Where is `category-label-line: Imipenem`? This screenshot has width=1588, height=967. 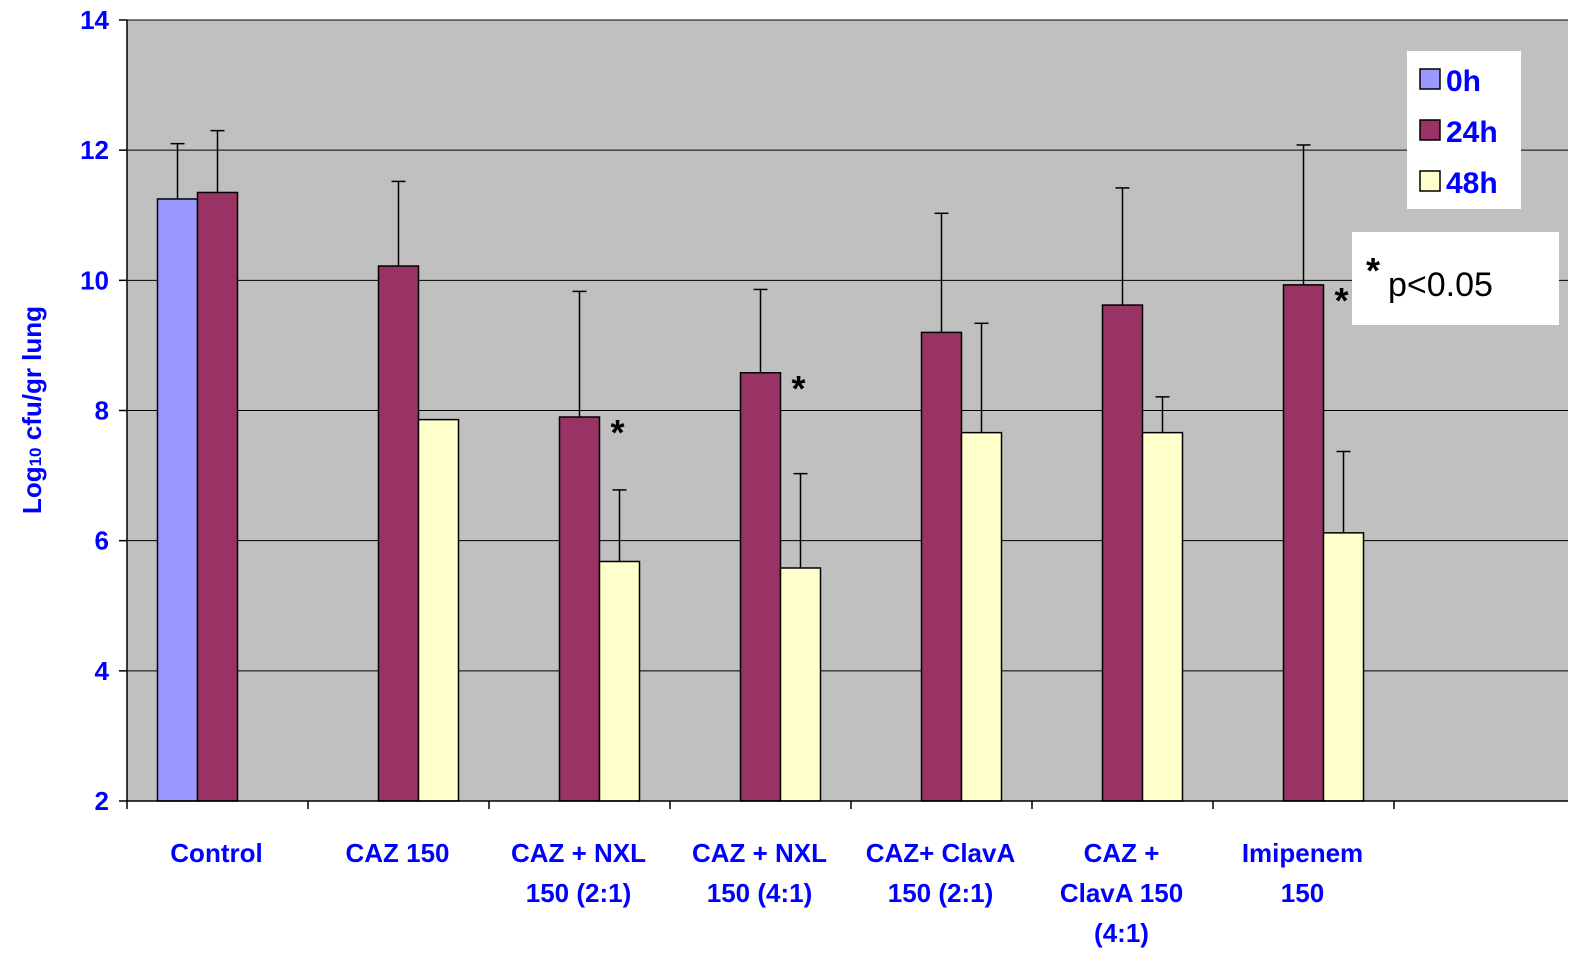
category-label-line: Imipenem is located at coordinates (1302, 853).